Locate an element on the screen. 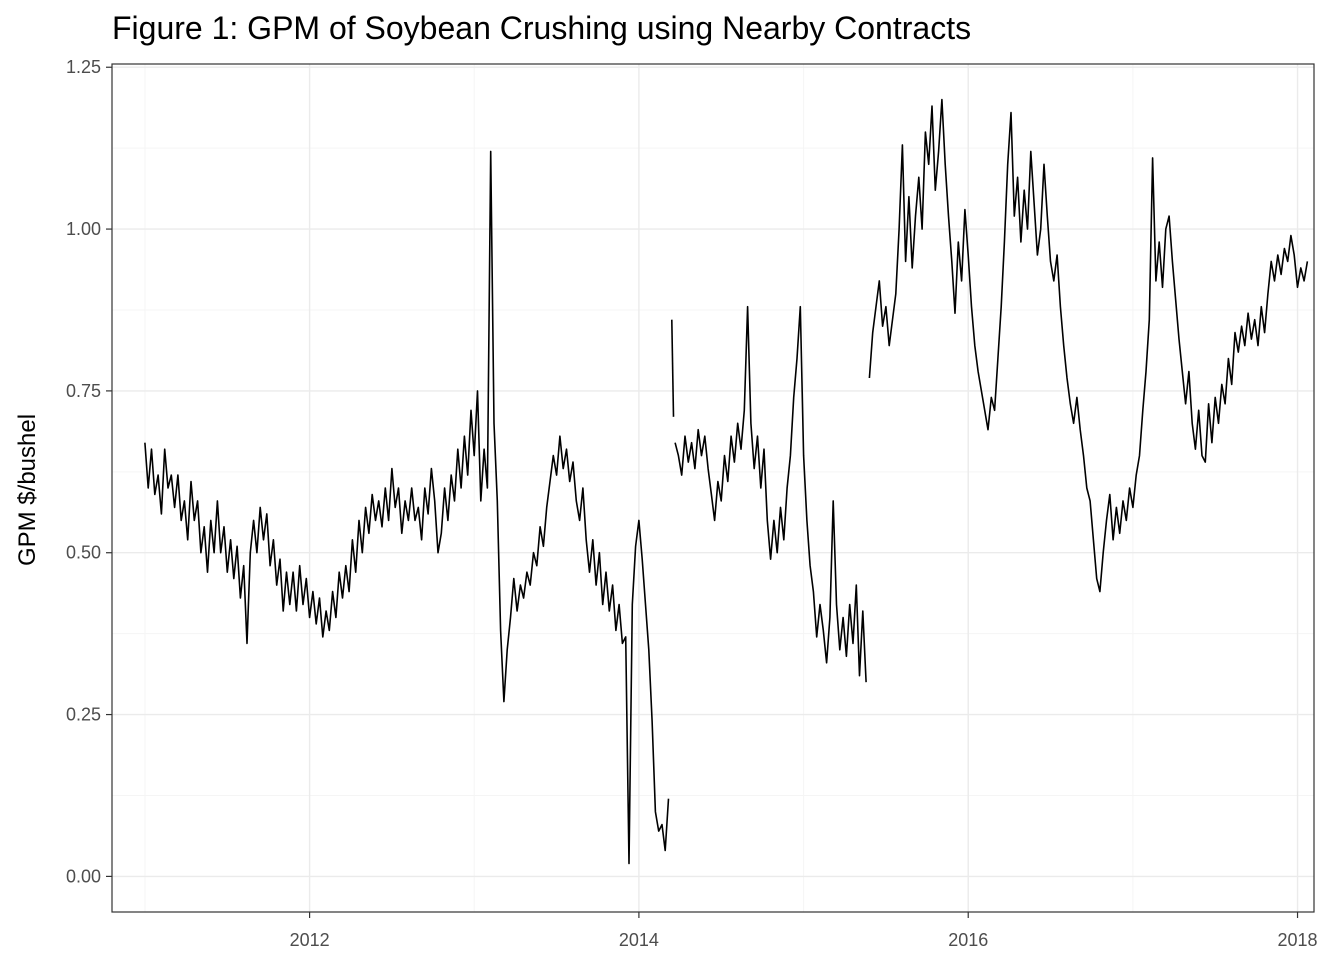 This screenshot has height=960, width=1344. x-tick-label: 2016 is located at coordinates (968, 940).